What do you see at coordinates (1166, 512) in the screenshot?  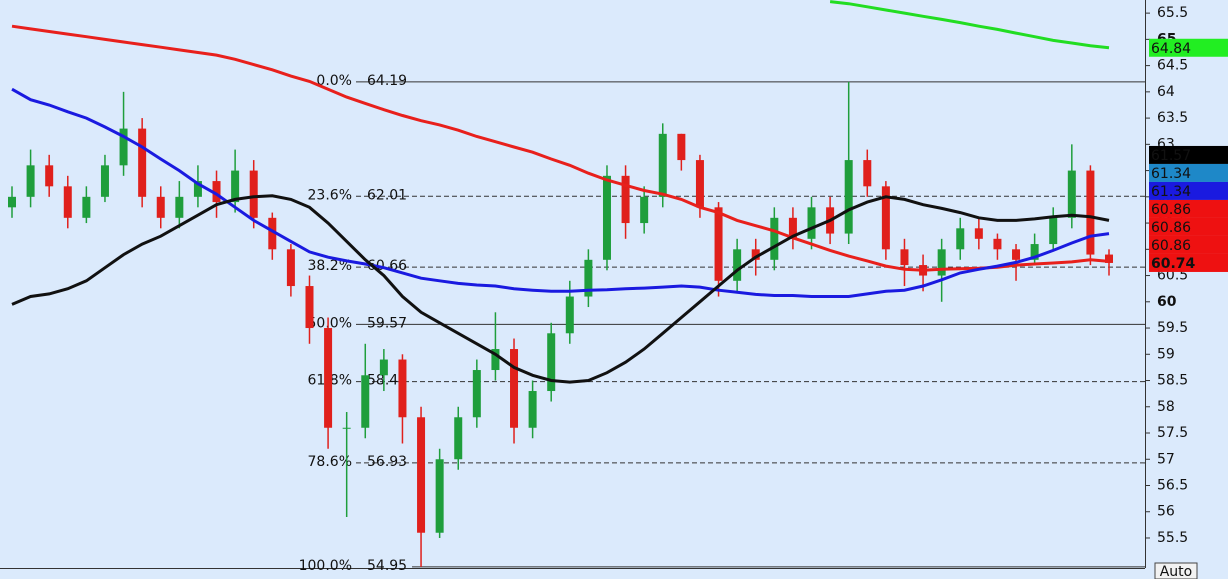 I see `y-tick-label: 56` at bounding box center [1166, 512].